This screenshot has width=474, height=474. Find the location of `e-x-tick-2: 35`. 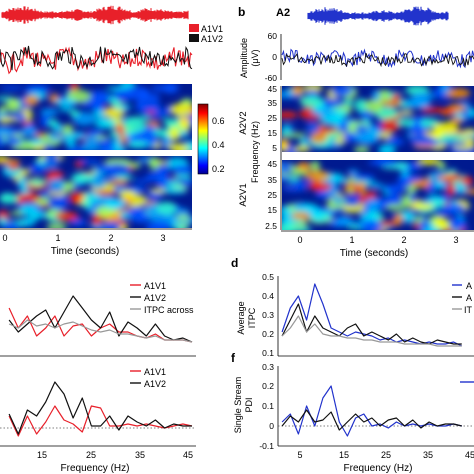

e-x-tick-2: 35 is located at coordinates (140, 455).